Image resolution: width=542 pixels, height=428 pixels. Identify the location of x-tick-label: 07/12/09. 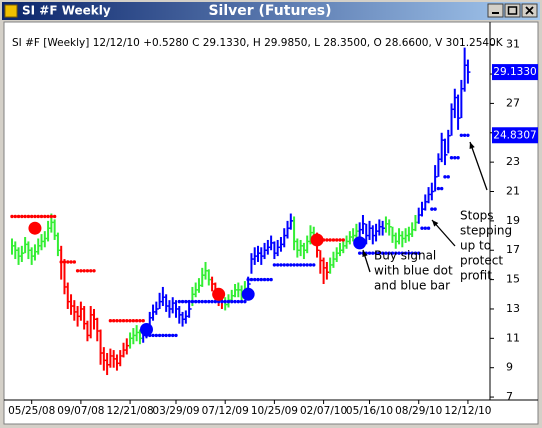
(225, 411).